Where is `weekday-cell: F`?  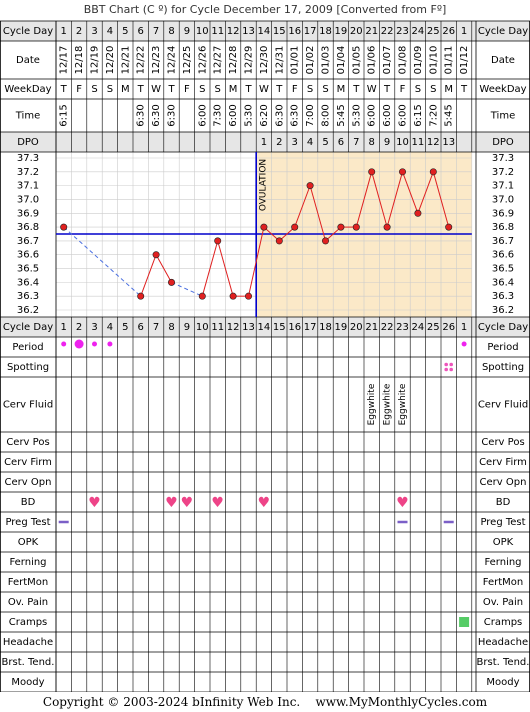
weekday-cell: F is located at coordinates (403, 89).